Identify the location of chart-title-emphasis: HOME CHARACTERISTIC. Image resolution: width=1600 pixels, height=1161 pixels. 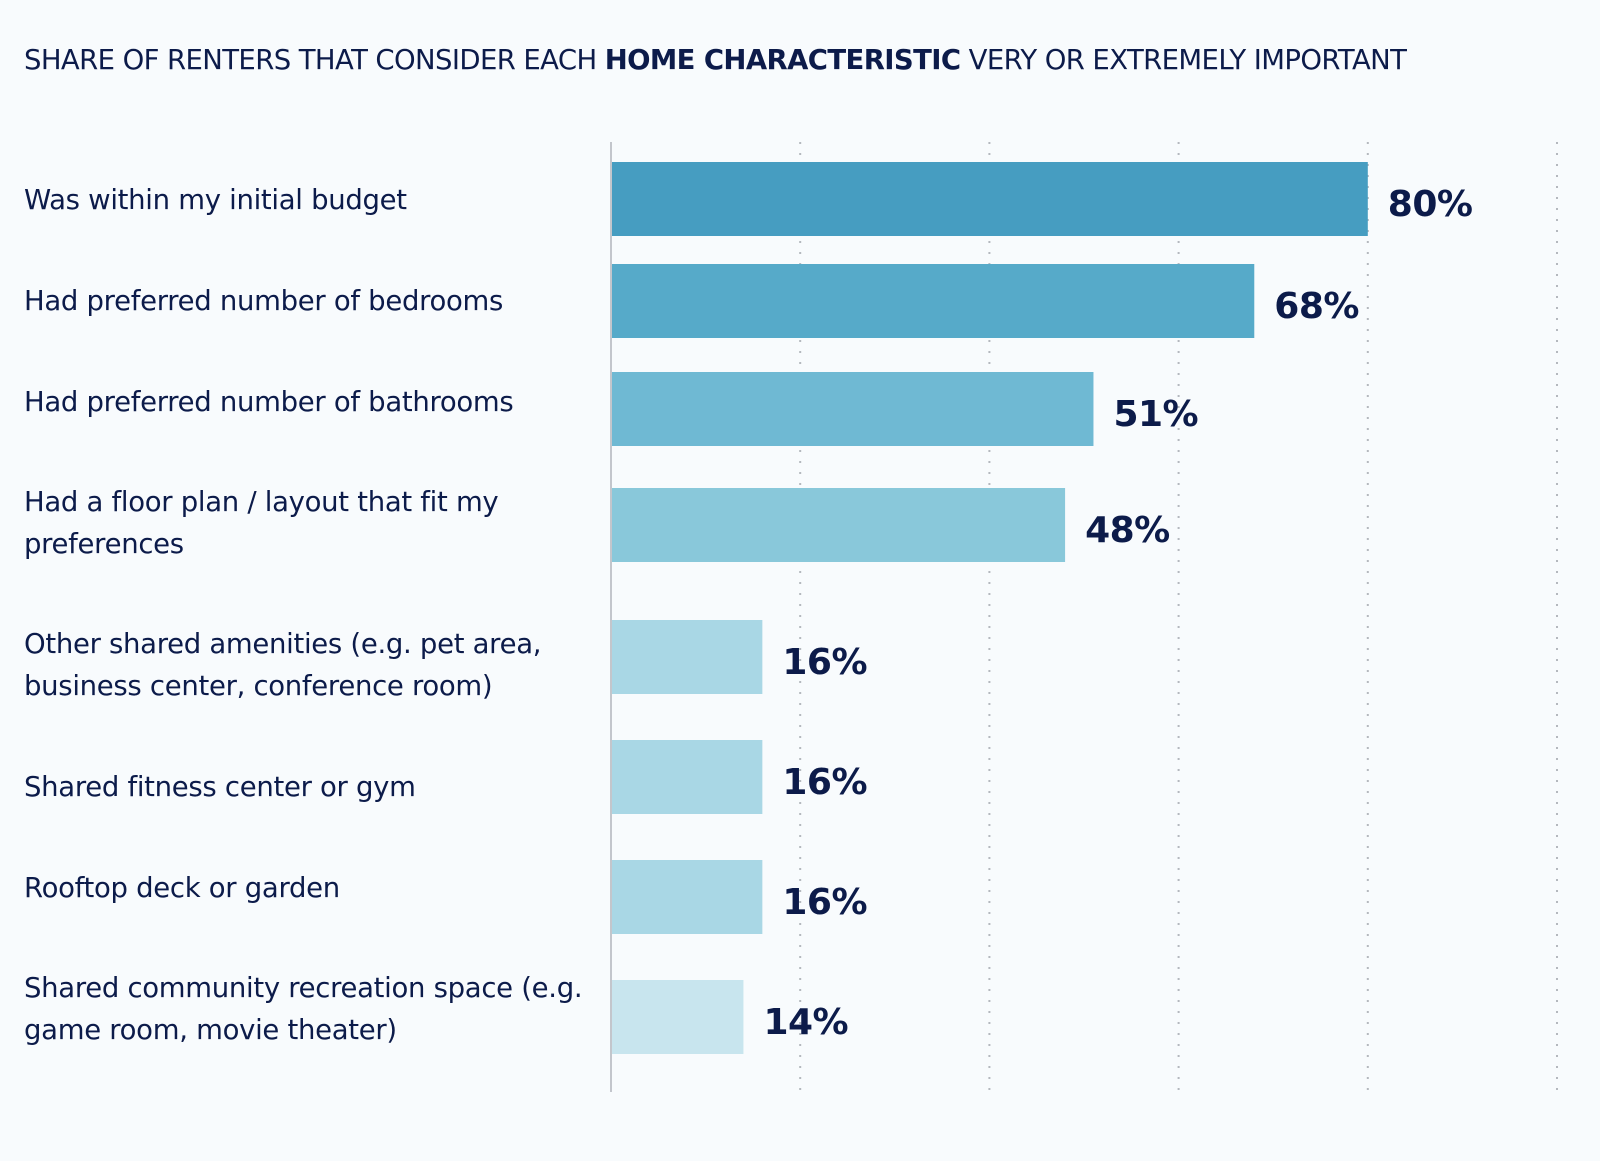
(782, 60).